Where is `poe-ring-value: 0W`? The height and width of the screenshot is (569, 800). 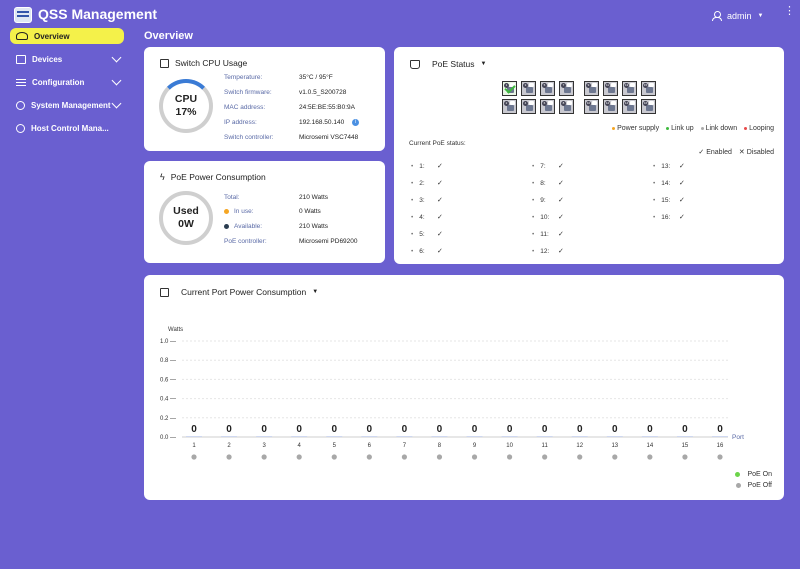 poe-ring-value: 0W is located at coordinates (186, 224).